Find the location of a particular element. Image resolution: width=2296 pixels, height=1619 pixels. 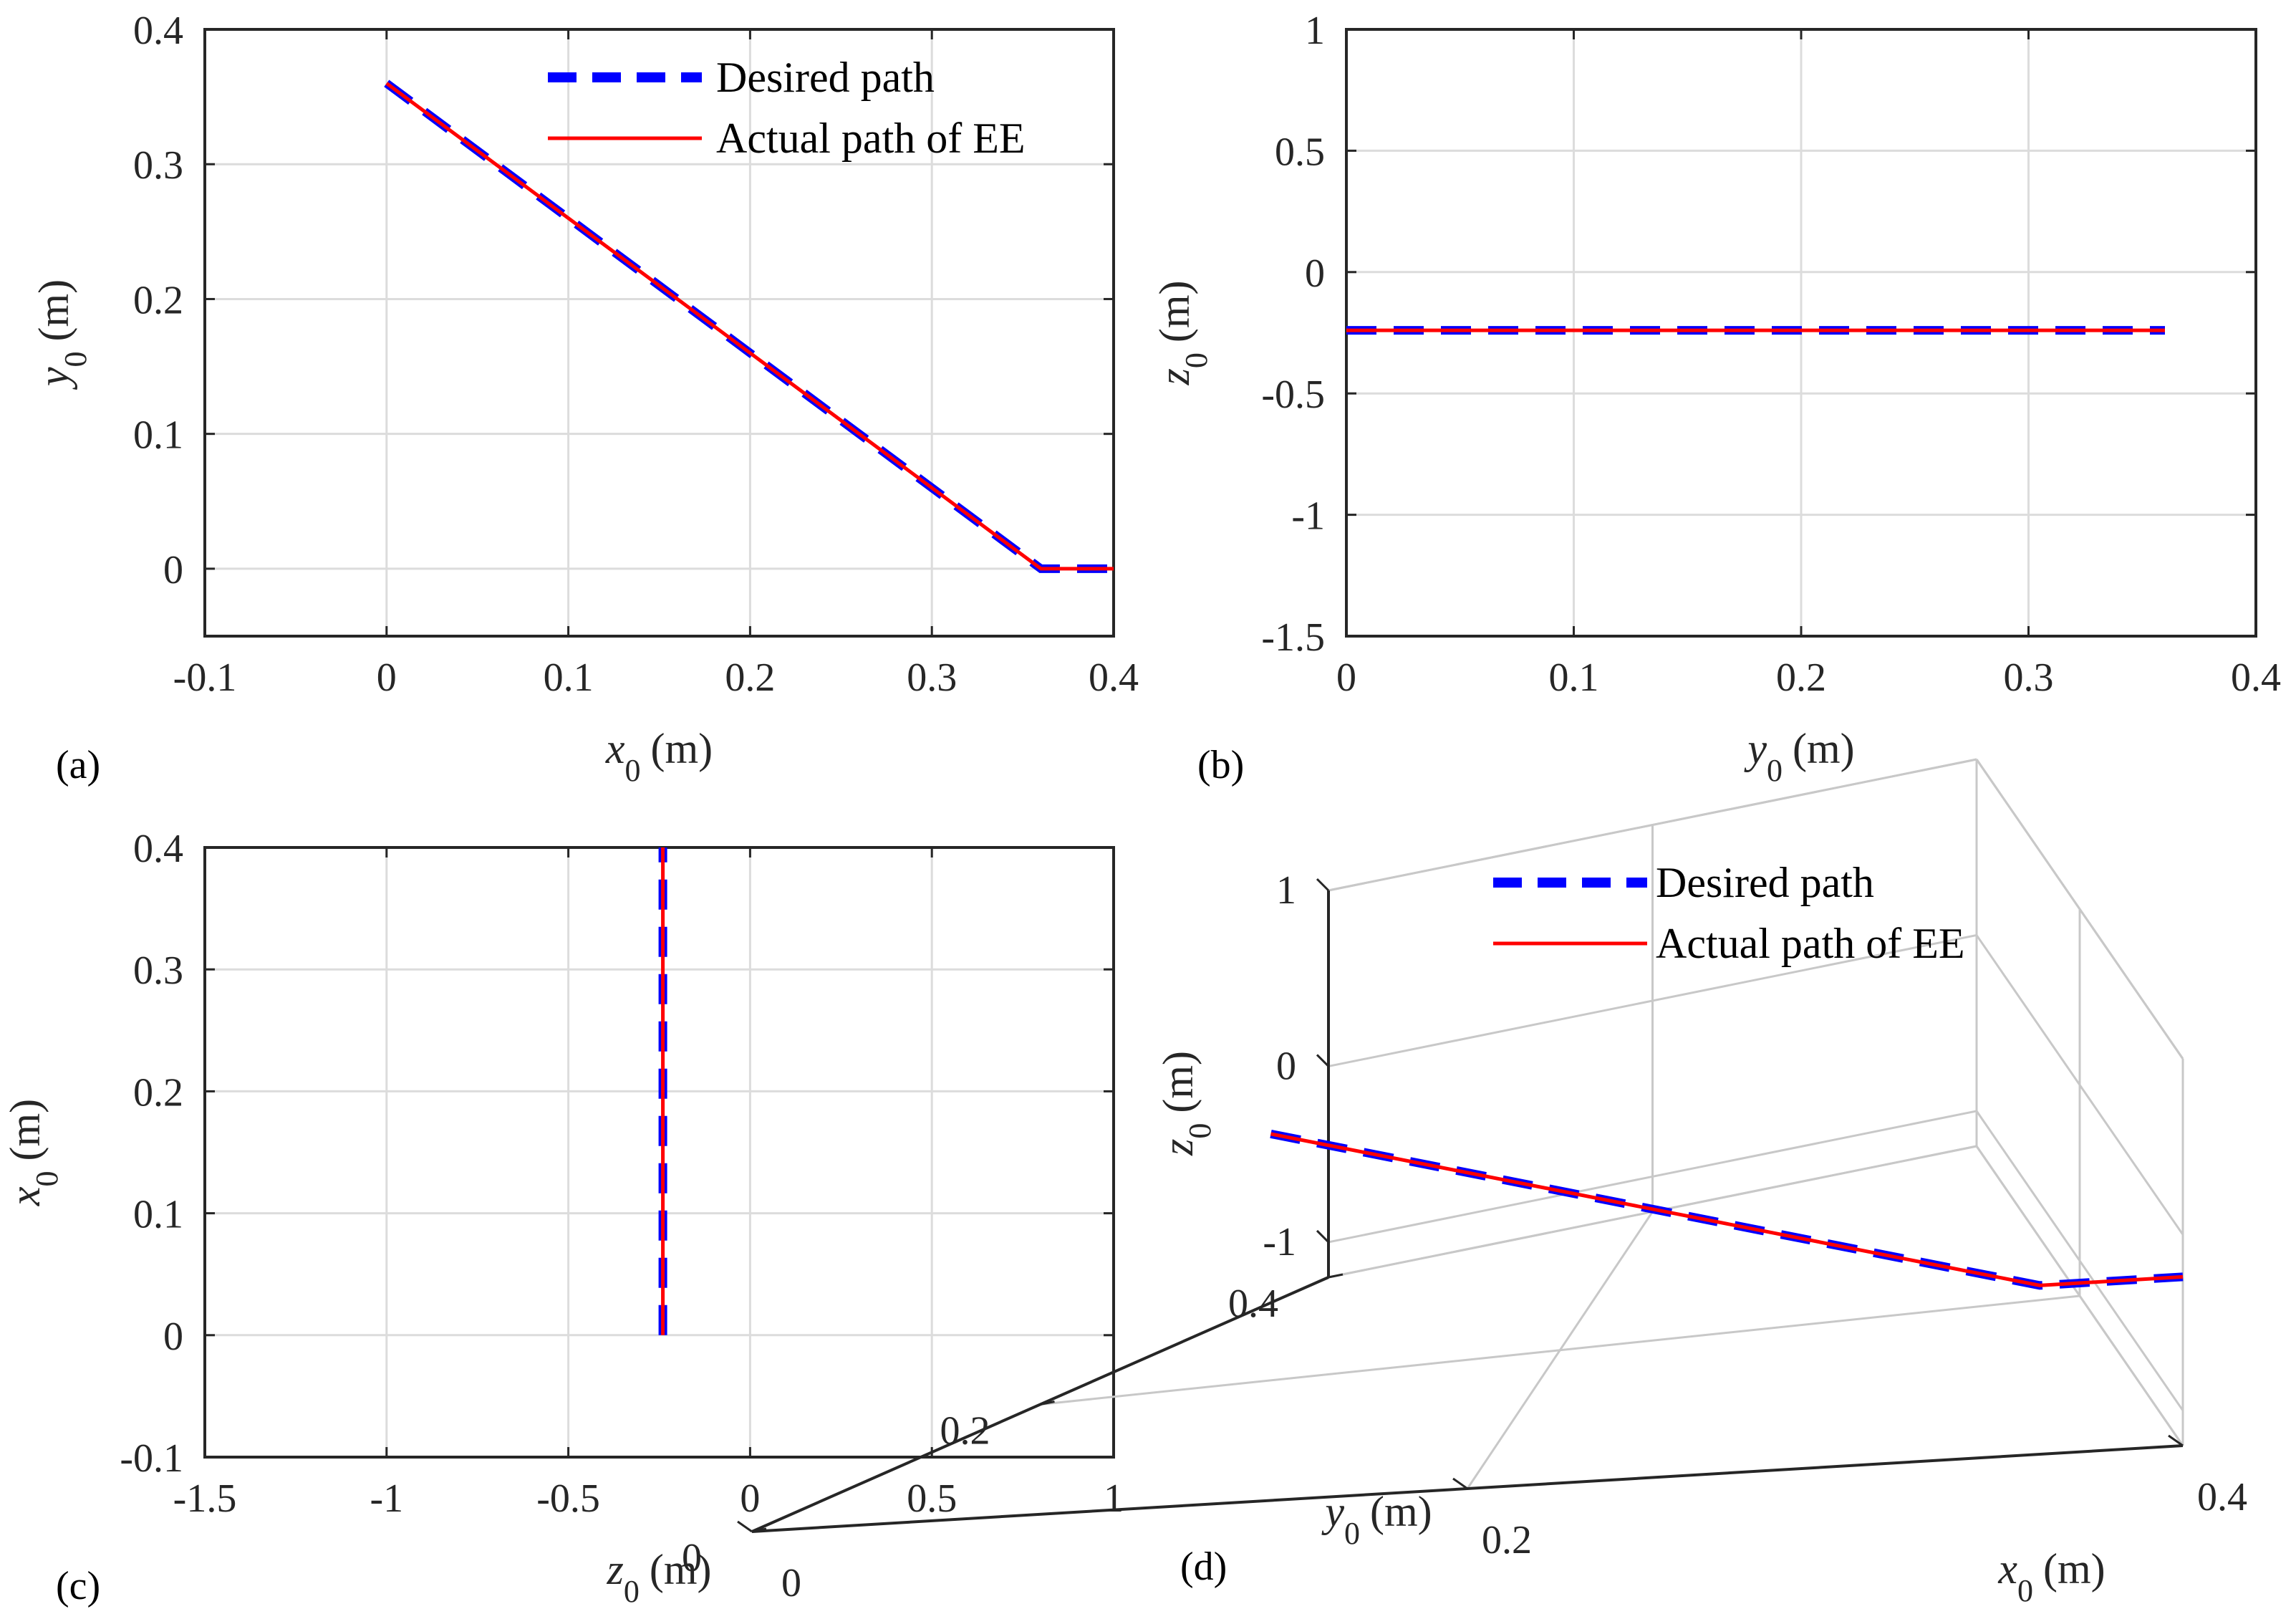

y-axis-label-symbol: x is located at coordinates (25, 1196).